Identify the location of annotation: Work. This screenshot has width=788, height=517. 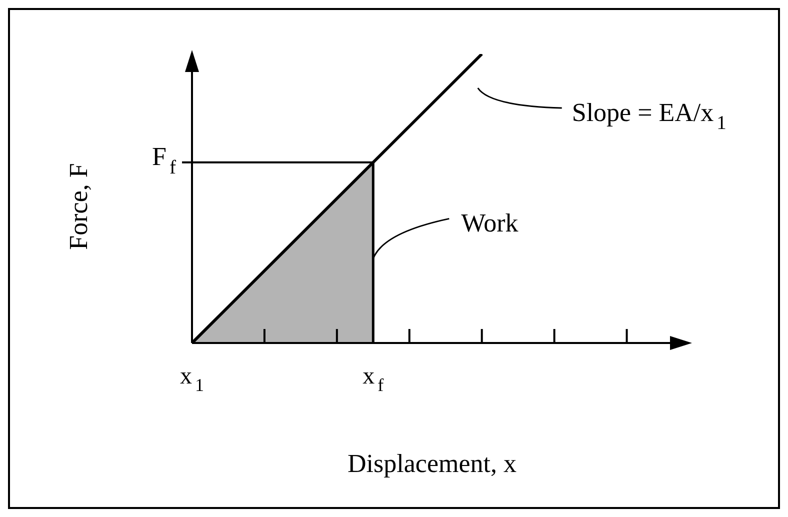
(489, 223).